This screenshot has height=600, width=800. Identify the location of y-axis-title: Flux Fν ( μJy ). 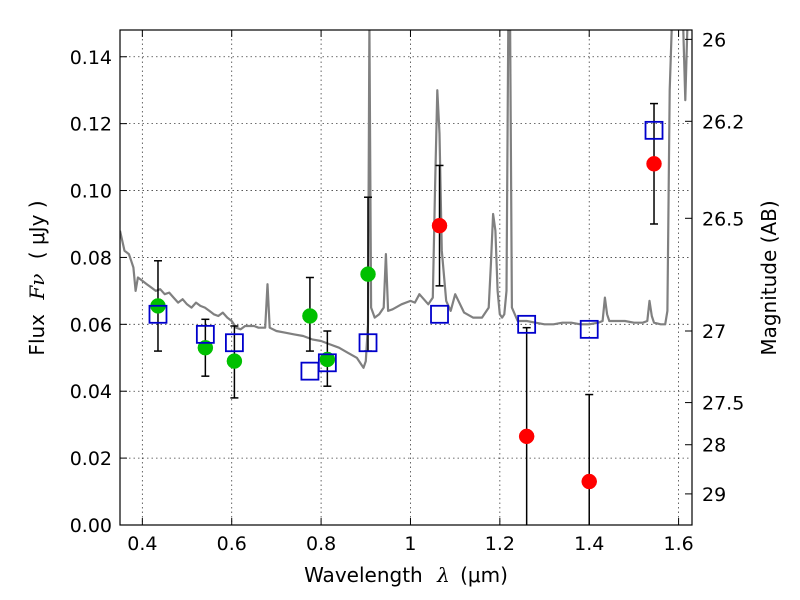
(37, 277).